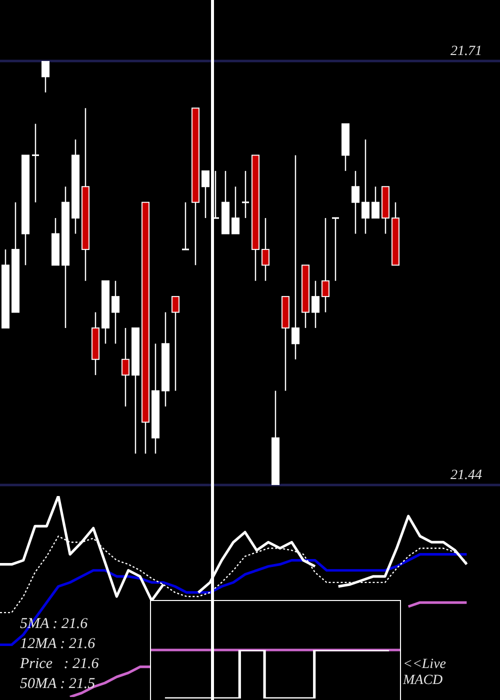 The image size is (500, 700). I want to click on annotation: 50MA : 21.5, so click(58, 684).